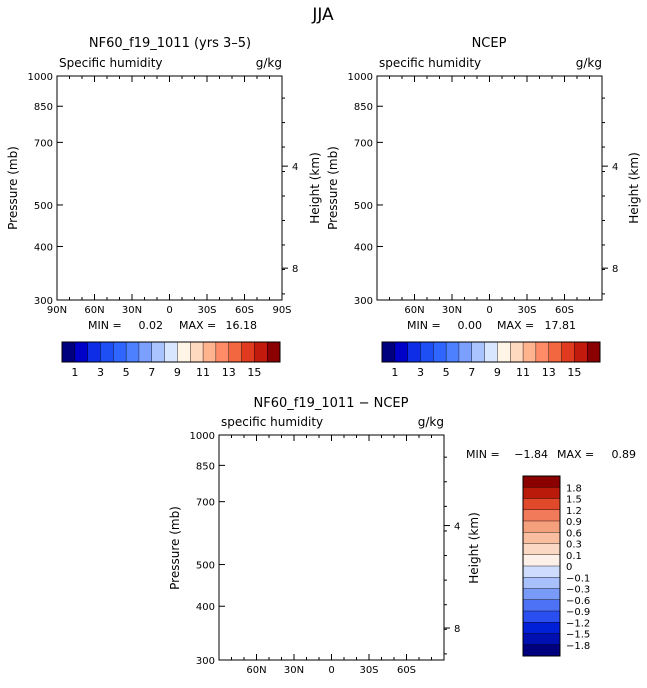 The image size is (647, 688). I want to click on model-colorbar-label: 13, so click(229, 372).